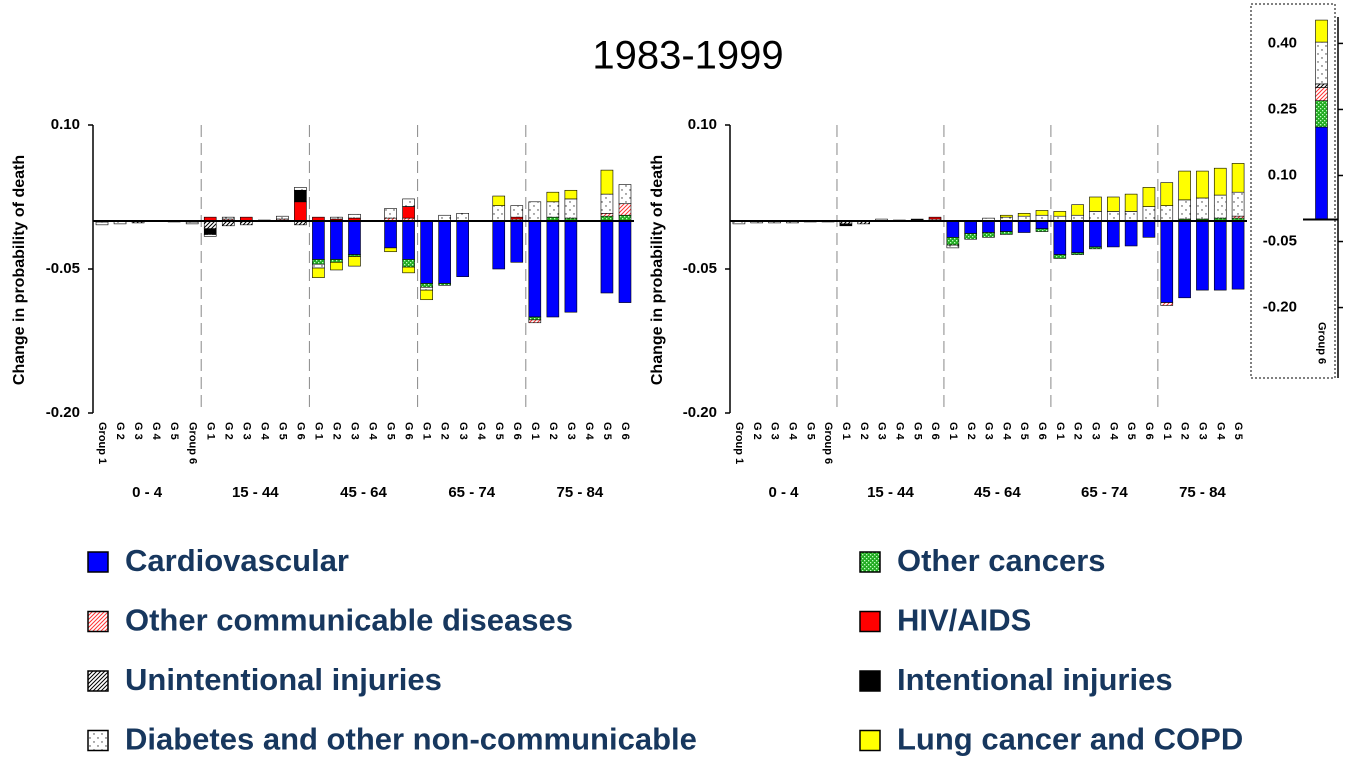 This screenshot has width=1361, height=757. I want to click on y-tick-label: -0.20, so click(700, 412).